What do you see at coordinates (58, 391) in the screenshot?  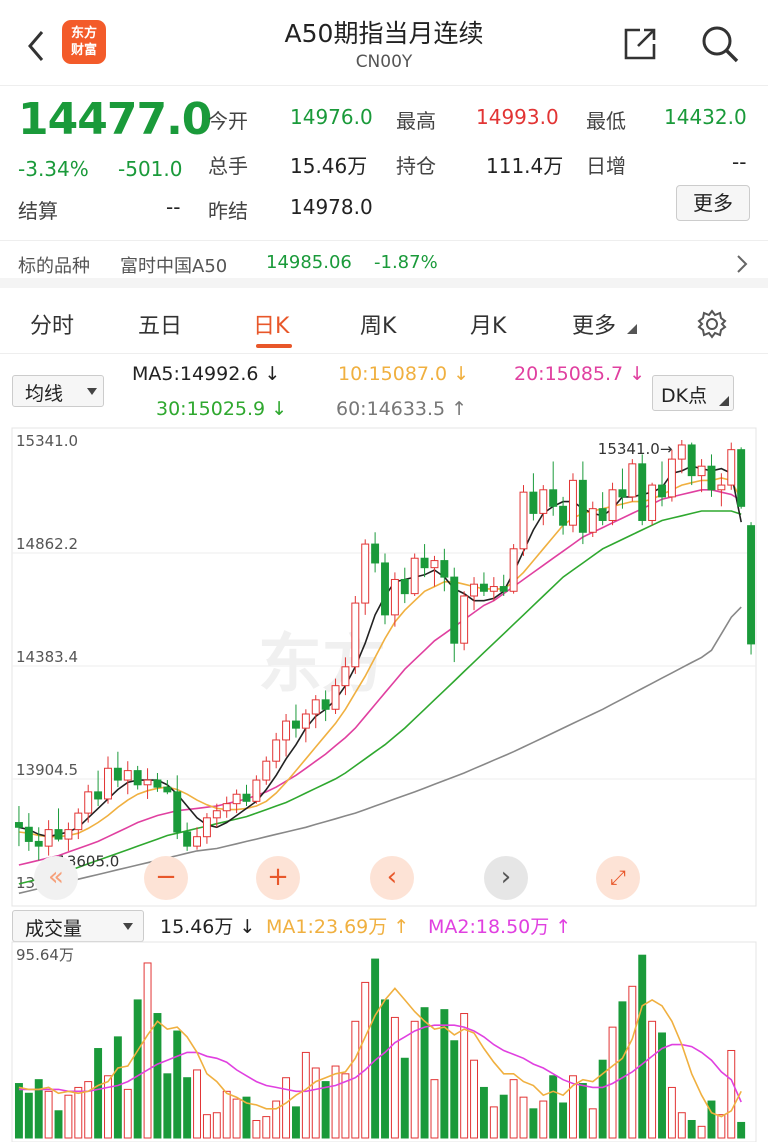 I see `indicator-selector: 均线` at bounding box center [58, 391].